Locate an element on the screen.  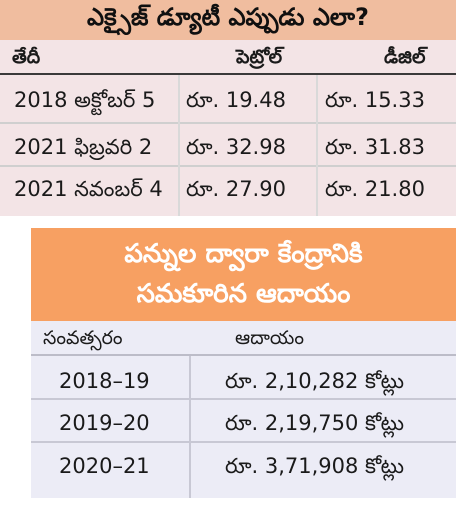
row-income: రూ. 2,10,282 కోట్లు is located at coordinates (315, 381).